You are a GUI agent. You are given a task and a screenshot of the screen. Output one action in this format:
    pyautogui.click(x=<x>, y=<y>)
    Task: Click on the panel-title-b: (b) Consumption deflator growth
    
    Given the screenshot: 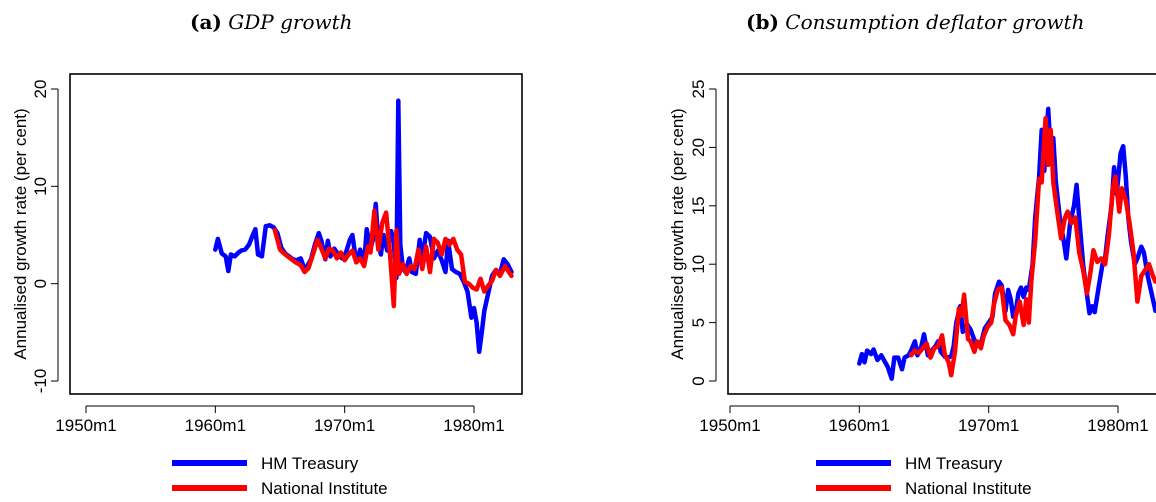 What is the action you would take?
    pyautogui.click(x=915, y=22)
    